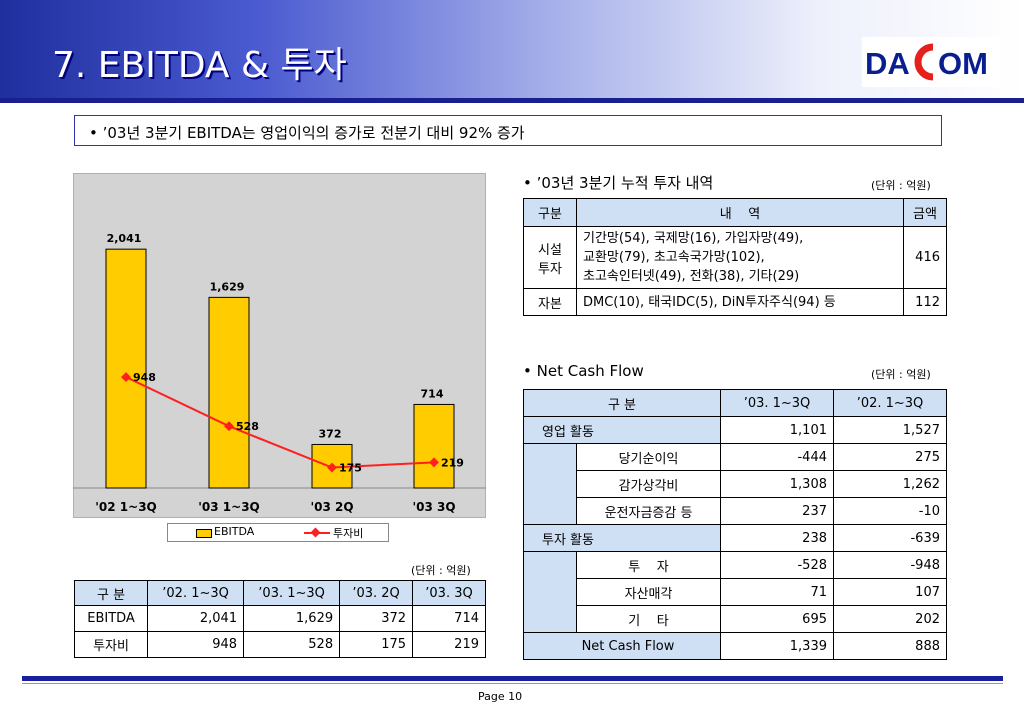  Describe the element at coordinates (315, 532) in the screenshot. I see `legend-invest-marker` at that location.